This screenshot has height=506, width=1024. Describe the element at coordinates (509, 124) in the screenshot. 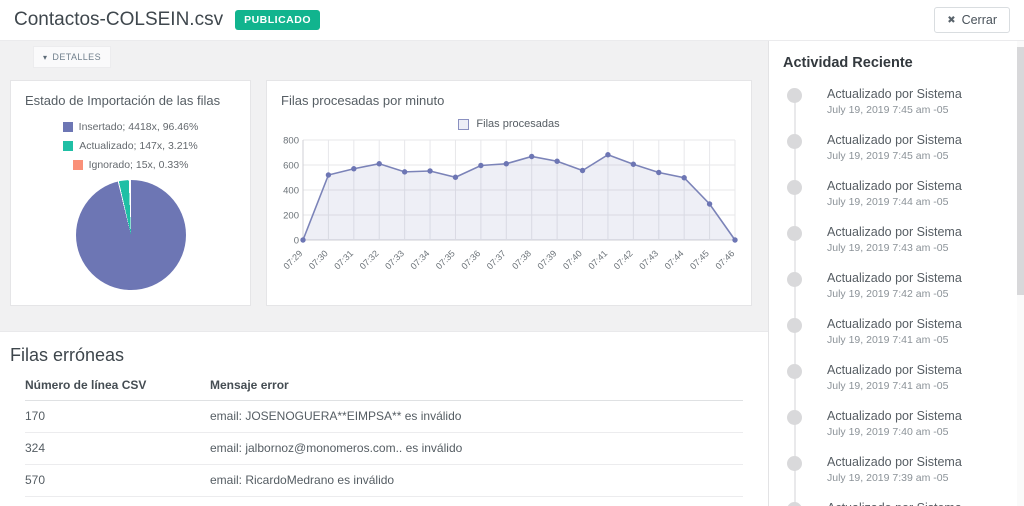

I see `line-chart-legend: Filas procesadas` at that location.